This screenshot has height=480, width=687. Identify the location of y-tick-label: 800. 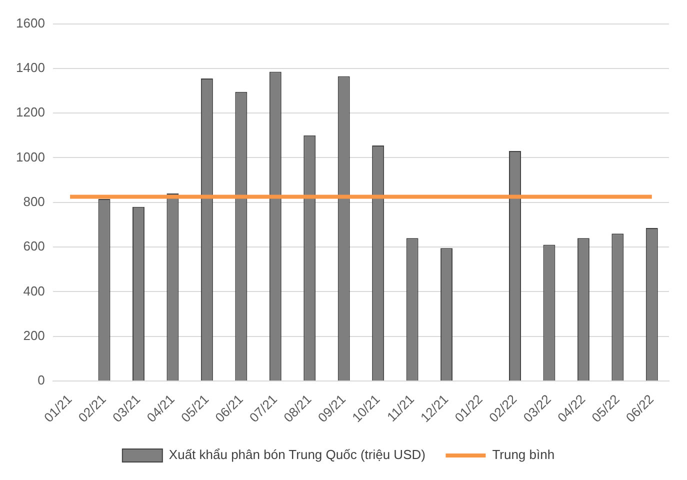
(34, 201).